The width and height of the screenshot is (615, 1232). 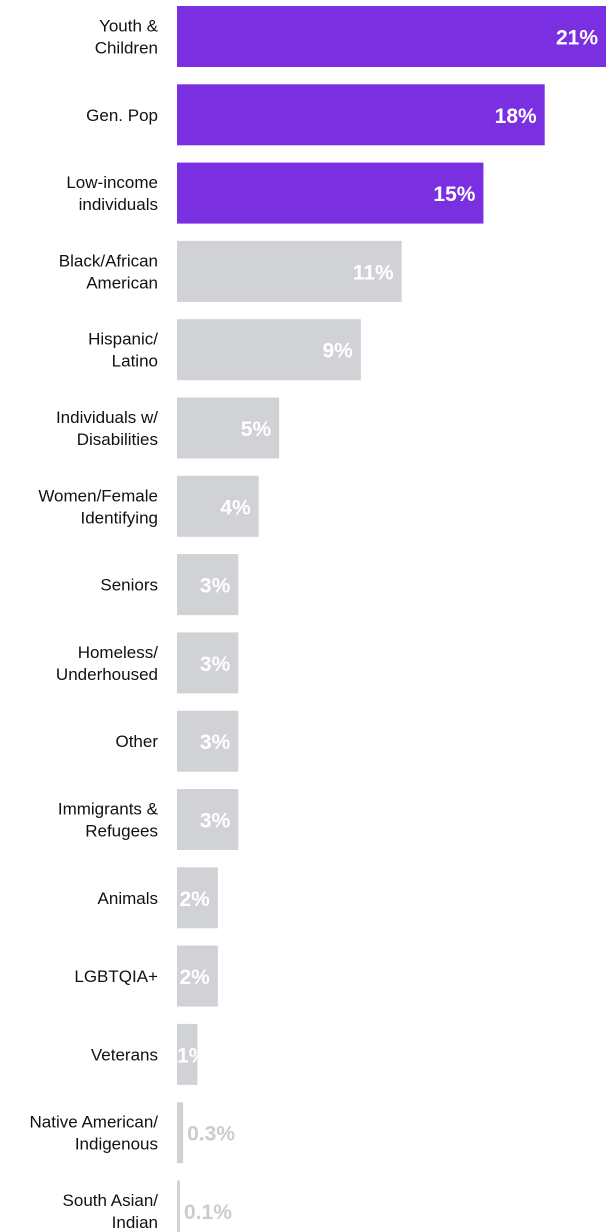 I want to click on category-label: Animals, so click(x=128, y=898).